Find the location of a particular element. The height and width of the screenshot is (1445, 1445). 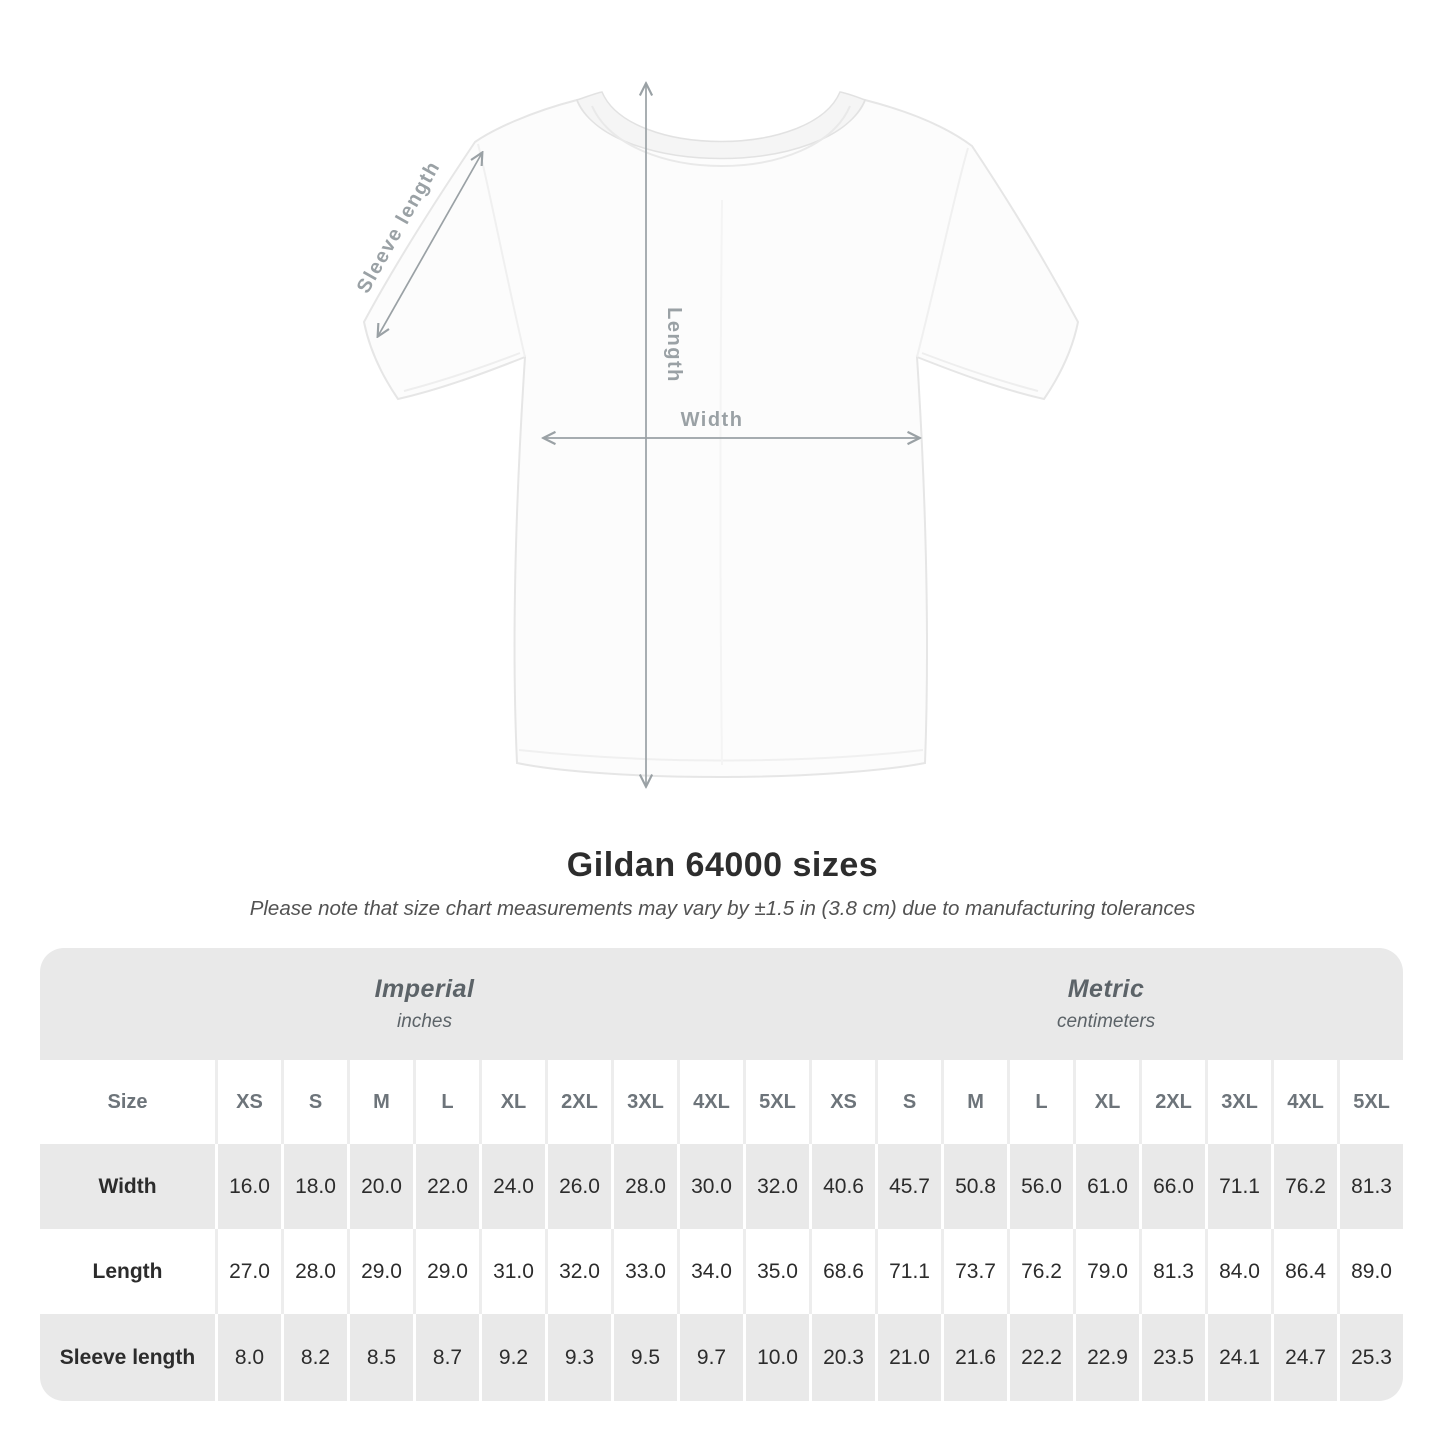

value-cell: 8.0 is located at coordinates (248, 1357).